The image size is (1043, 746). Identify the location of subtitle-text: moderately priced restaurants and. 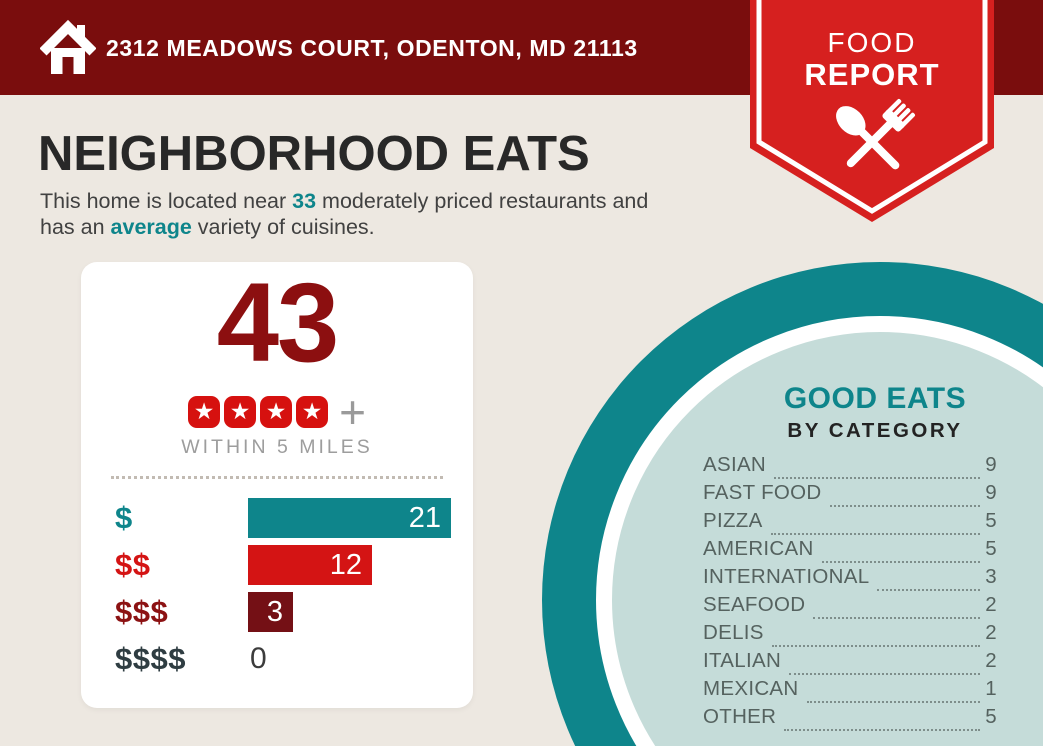
(482, 201).